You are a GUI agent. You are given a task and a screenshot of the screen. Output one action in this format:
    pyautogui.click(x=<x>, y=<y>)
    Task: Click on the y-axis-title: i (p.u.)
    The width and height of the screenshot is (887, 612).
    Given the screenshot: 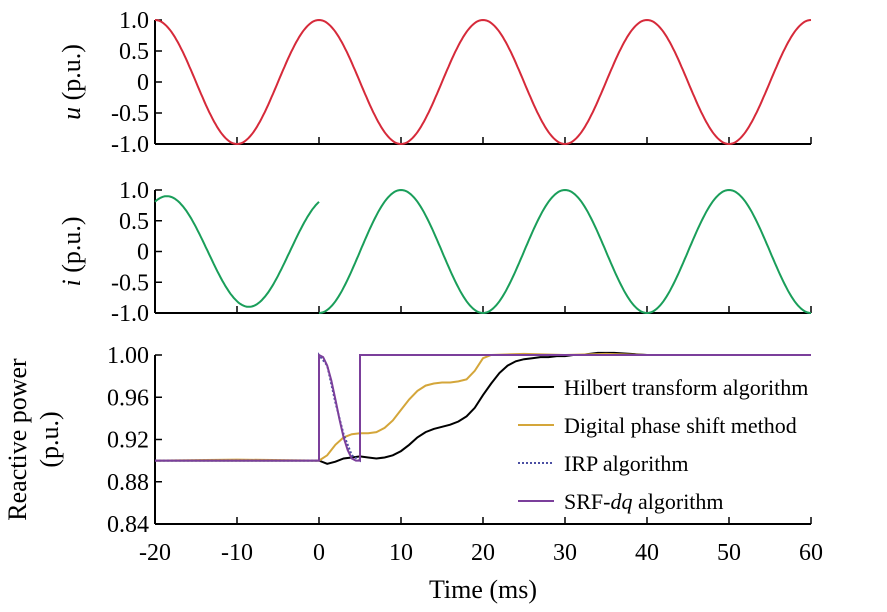 What is the action you would take?
    pyautogui.click(x=71, y=251)
    